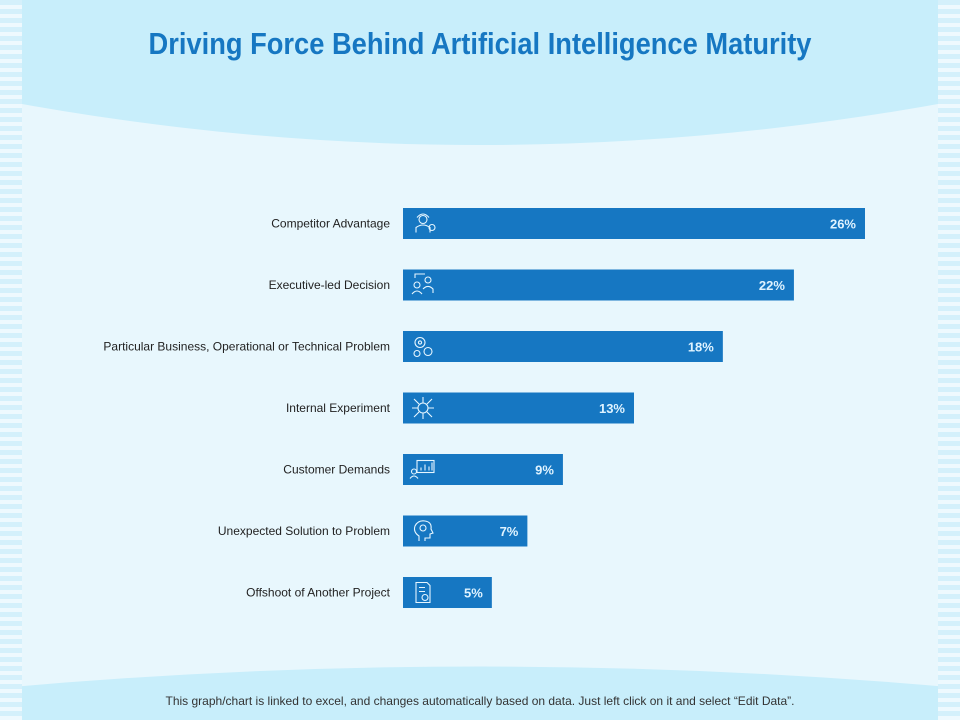 The width and height of the screenshot is (960, 720). I want to click on category-label: Customer Demands, so click(336, 470).